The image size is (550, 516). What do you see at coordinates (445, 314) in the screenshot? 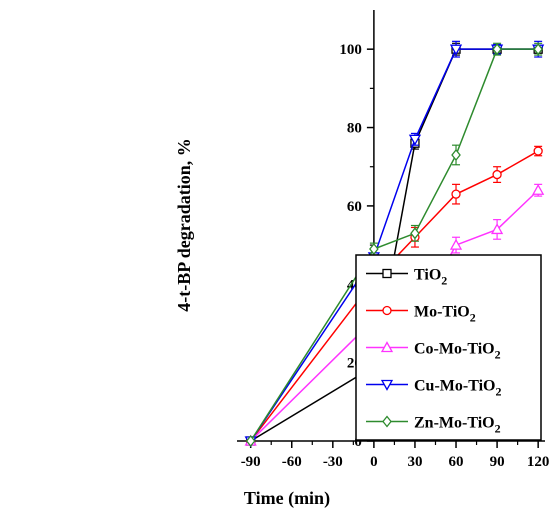
I see `legend-label: Mo-TiO2` at bounding box center [445, 314].